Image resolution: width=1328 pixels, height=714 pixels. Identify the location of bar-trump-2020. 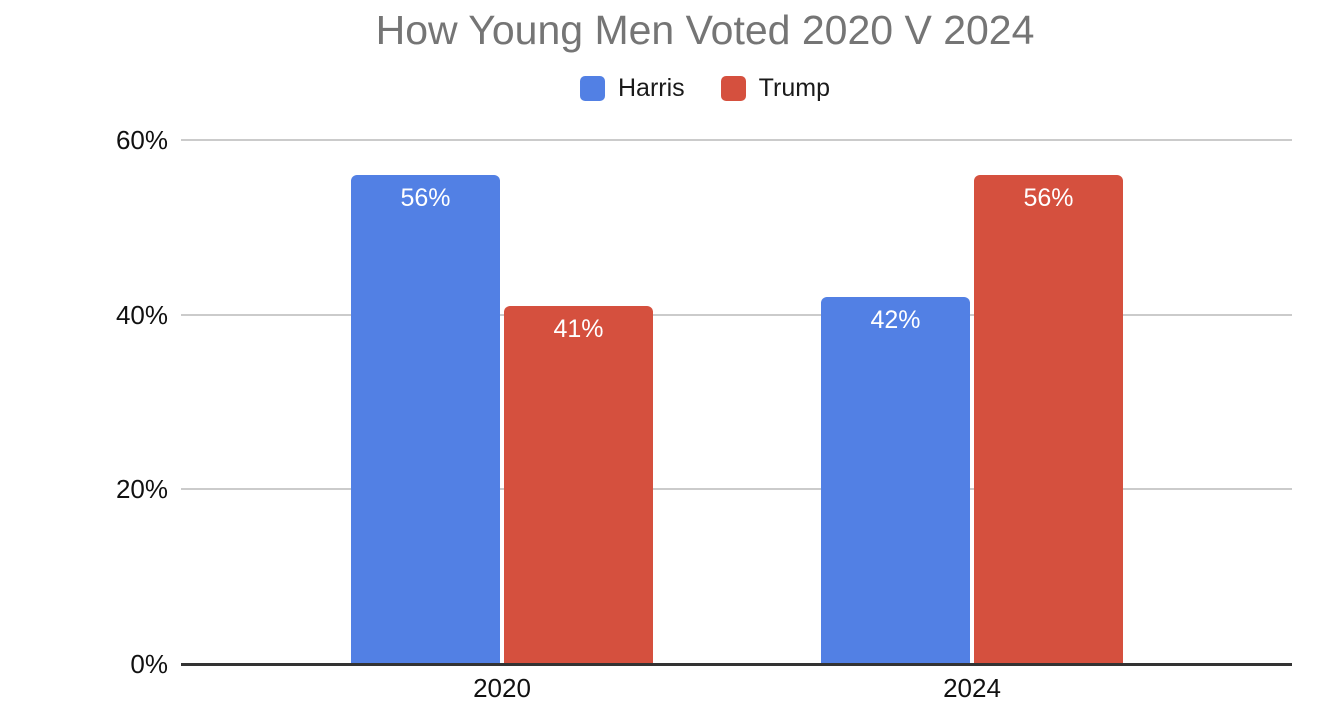
(578, 484).